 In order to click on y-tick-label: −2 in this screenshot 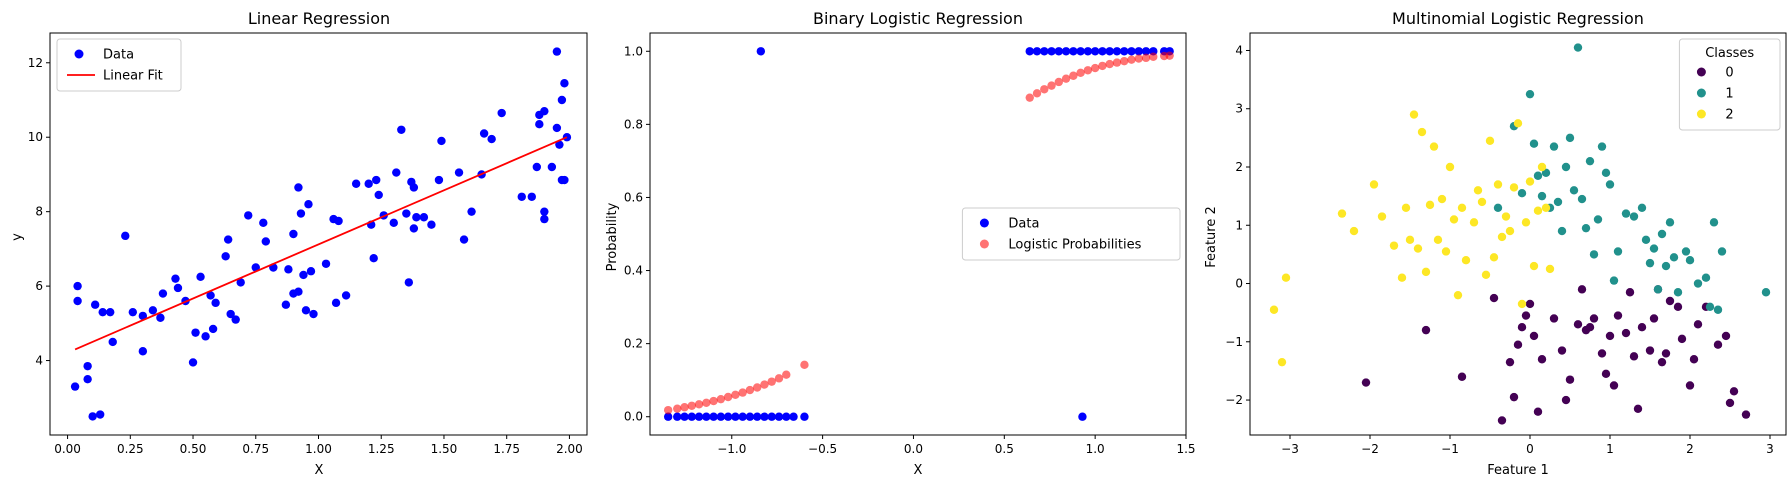, I will do `click(1234, 400)`.